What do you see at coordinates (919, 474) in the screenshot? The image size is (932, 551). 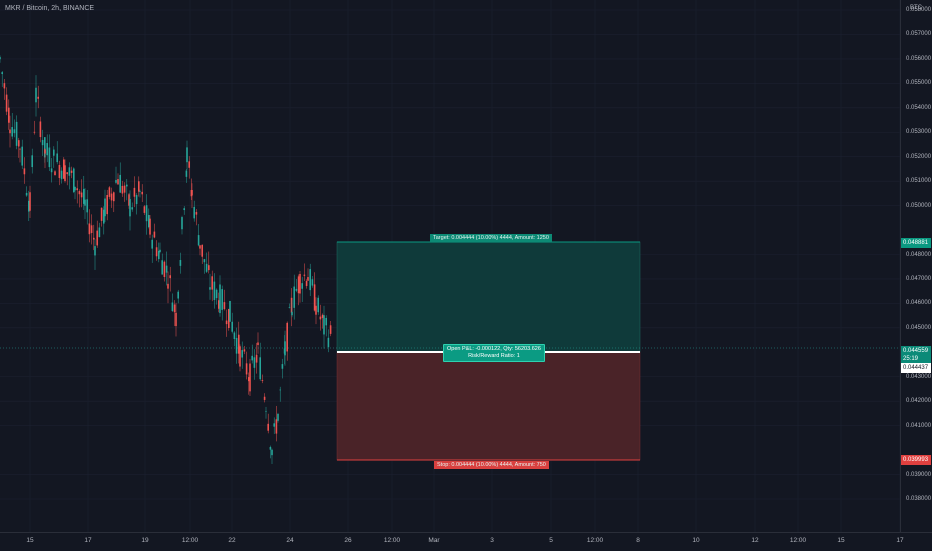 I see `price-tick-label: 0.039000` at bounding box center [919, 474].